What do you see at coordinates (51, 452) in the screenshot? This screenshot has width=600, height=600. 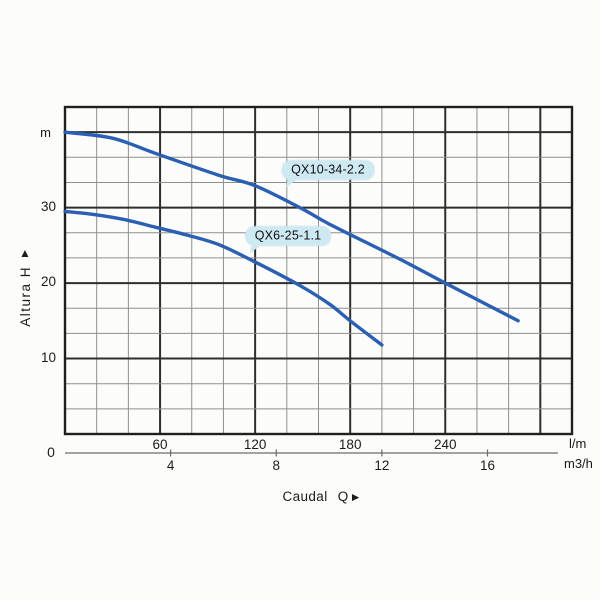 I see `origin-tick-label: 0` at bounding box center [51, 452].